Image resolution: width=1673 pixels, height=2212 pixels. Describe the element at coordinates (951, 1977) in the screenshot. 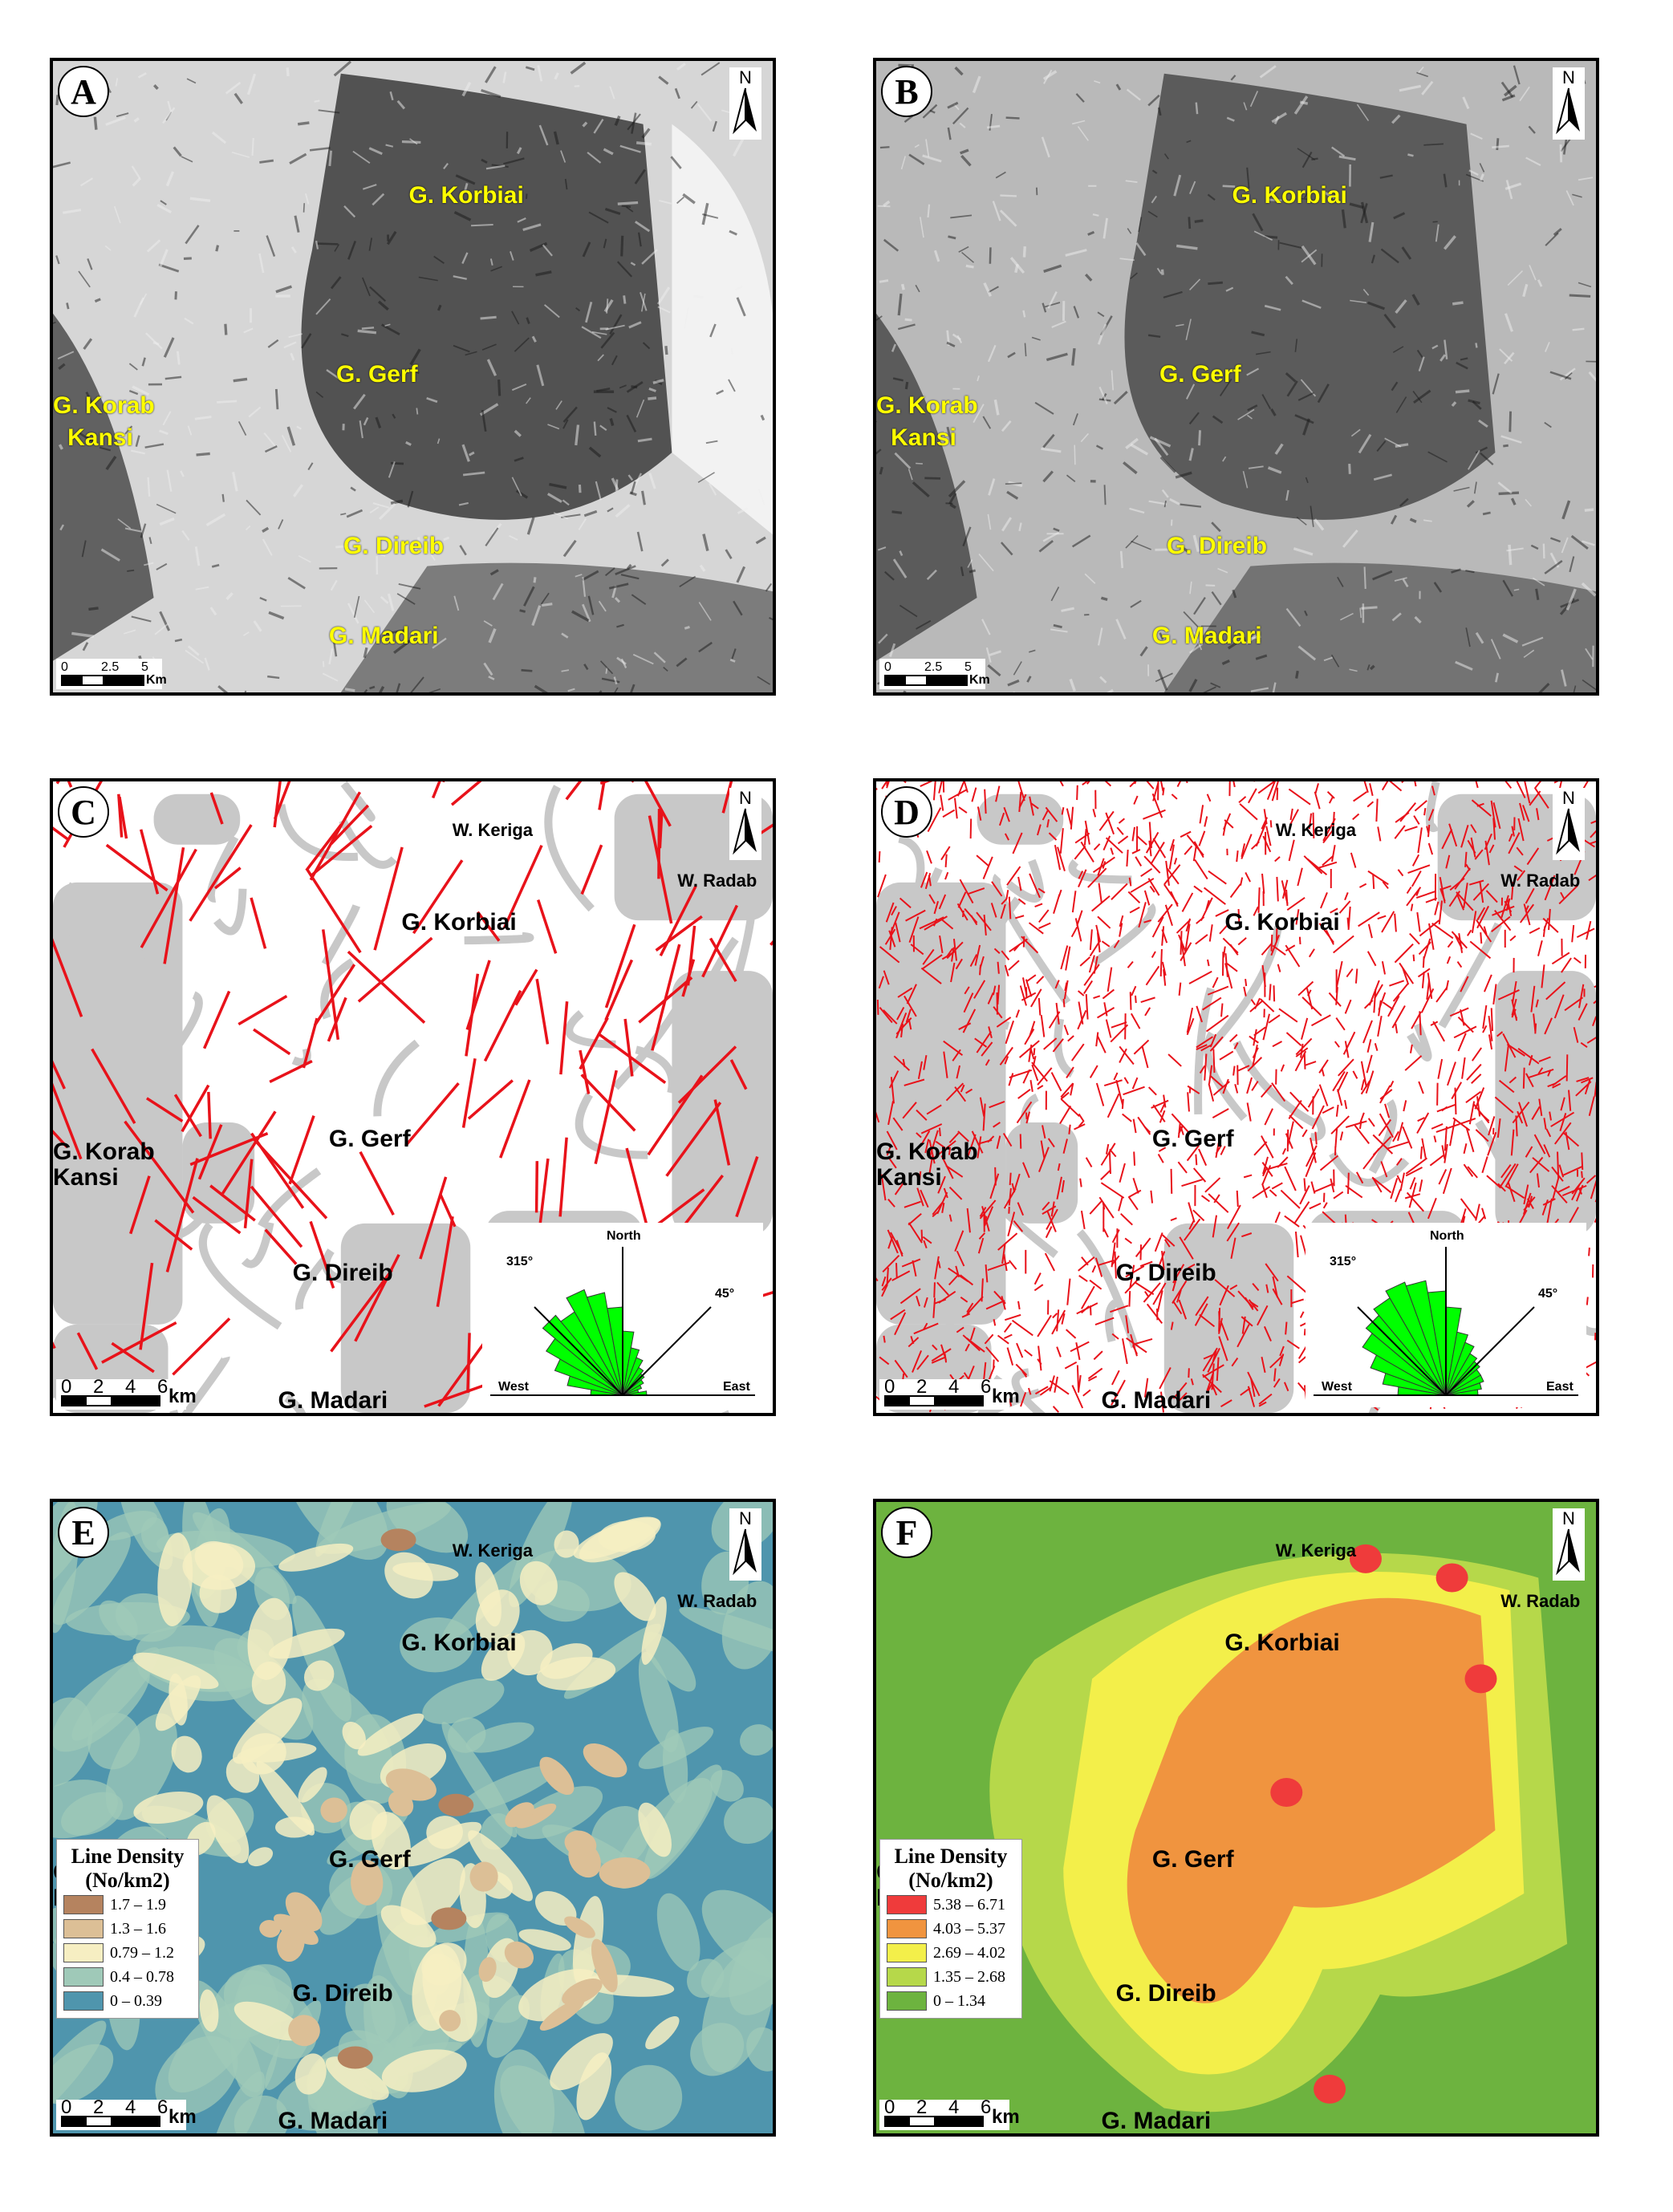

I see `legend-item: 1.35 – 2.68` at that location.